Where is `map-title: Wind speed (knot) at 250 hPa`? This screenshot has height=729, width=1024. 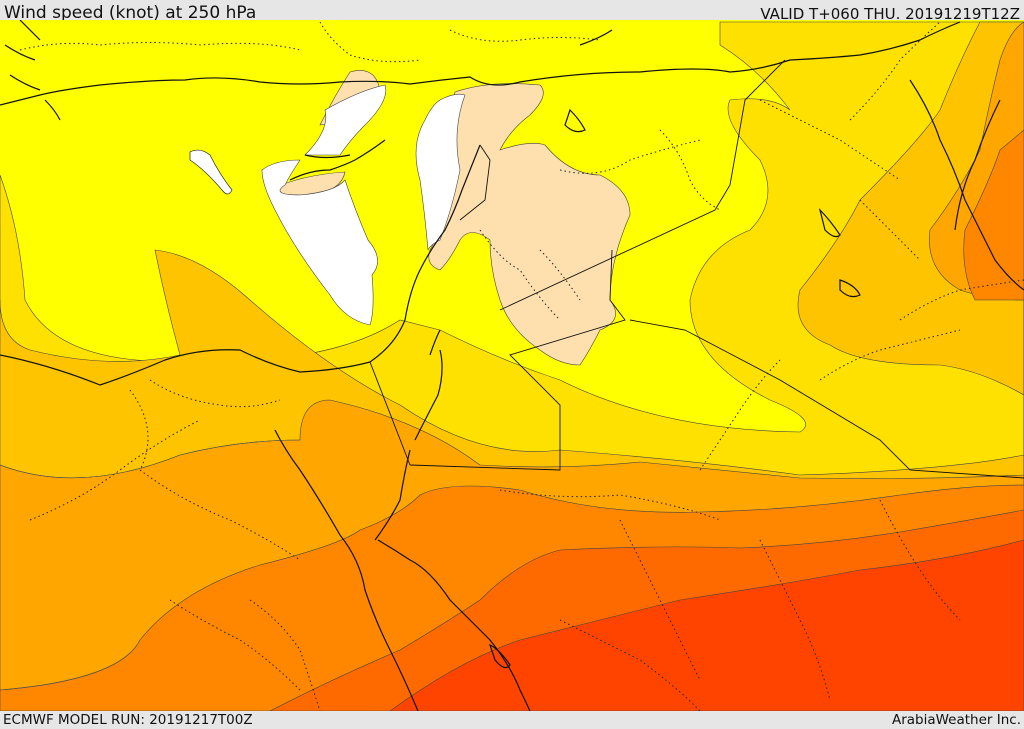 map-title: Wind speed (knot) at 250 hPa is located at coordinates (130, 13).